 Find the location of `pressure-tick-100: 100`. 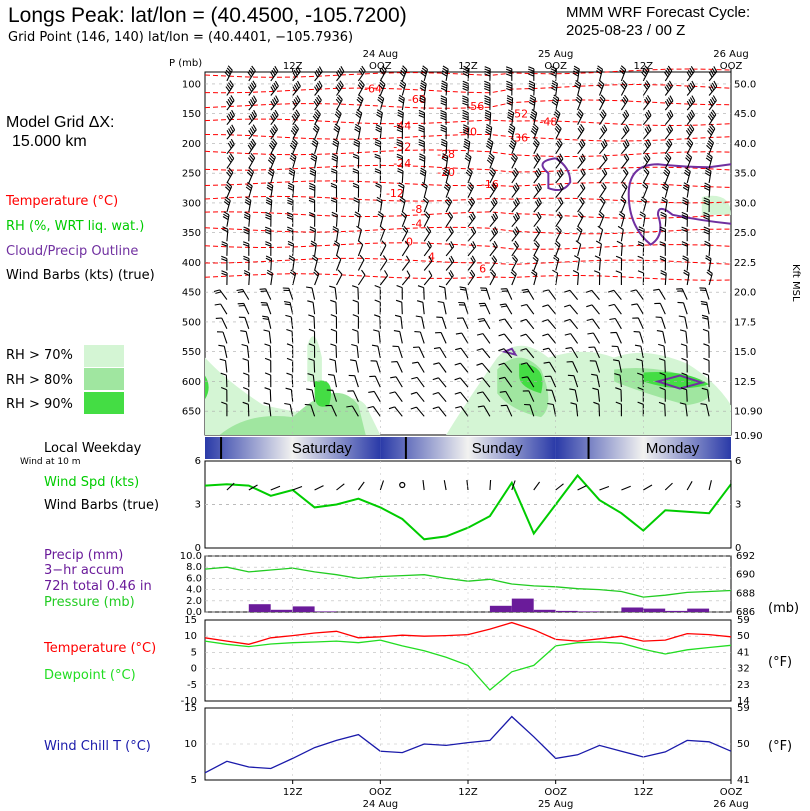

pressure-tick-100: 100 is located at coordinates (191, 84).